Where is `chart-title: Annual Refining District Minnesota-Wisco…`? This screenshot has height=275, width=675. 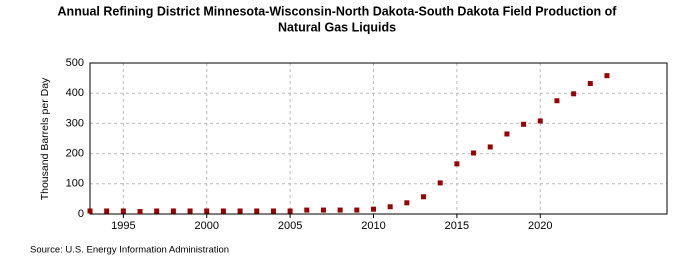
chart-title: Annual Refining District Minnesota-Wisco… is located at coordinates (338, 11).